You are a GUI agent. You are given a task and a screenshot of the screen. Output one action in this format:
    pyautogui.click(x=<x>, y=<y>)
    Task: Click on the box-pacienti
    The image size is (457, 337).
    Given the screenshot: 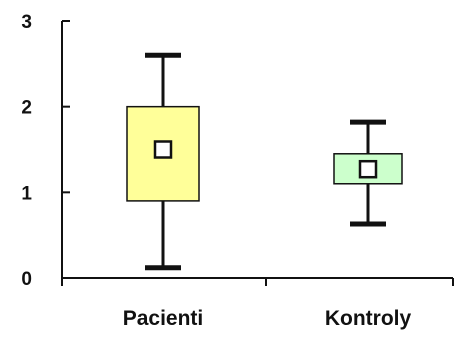 What is the action you would take?
    pyautogui.click(x=163, y=161)
    